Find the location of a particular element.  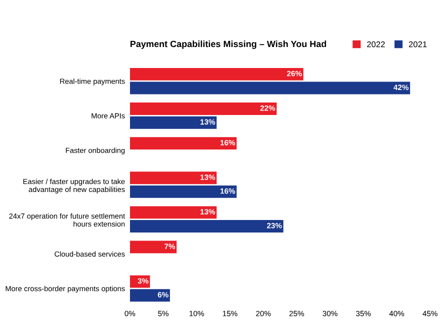

chart-title: Payment Capabilities Missing – Wish You Had is located at coordinates (228, 44).